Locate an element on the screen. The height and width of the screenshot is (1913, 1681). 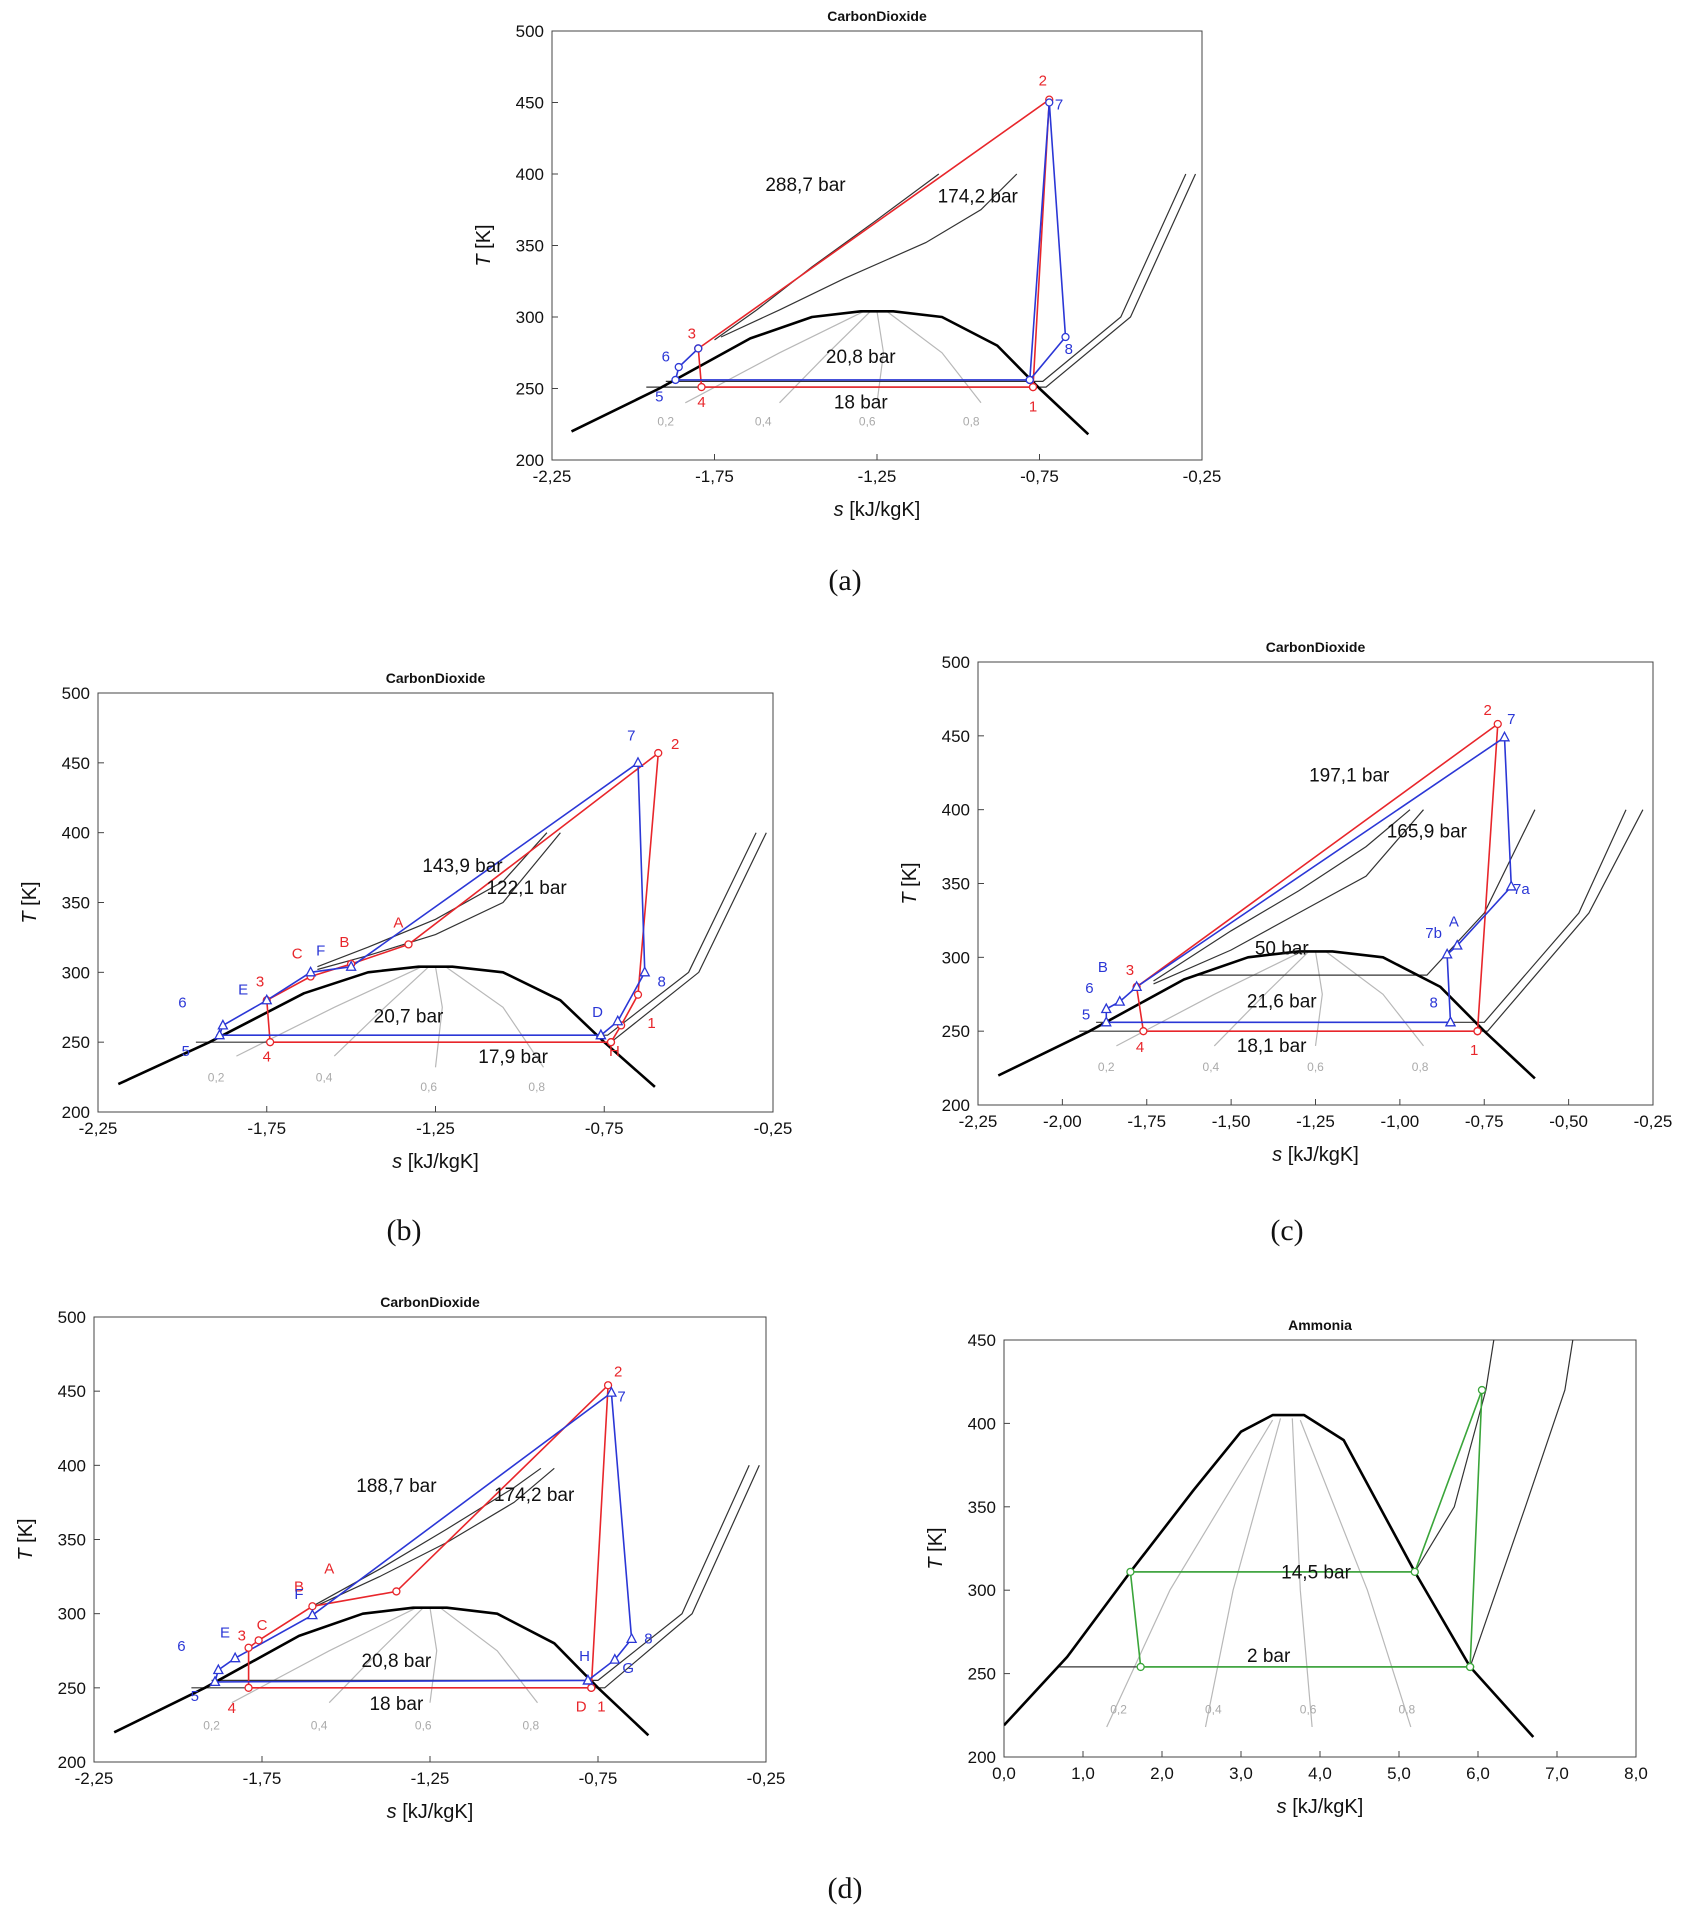
state-point-label: C is located at coordinates (262, 1625).